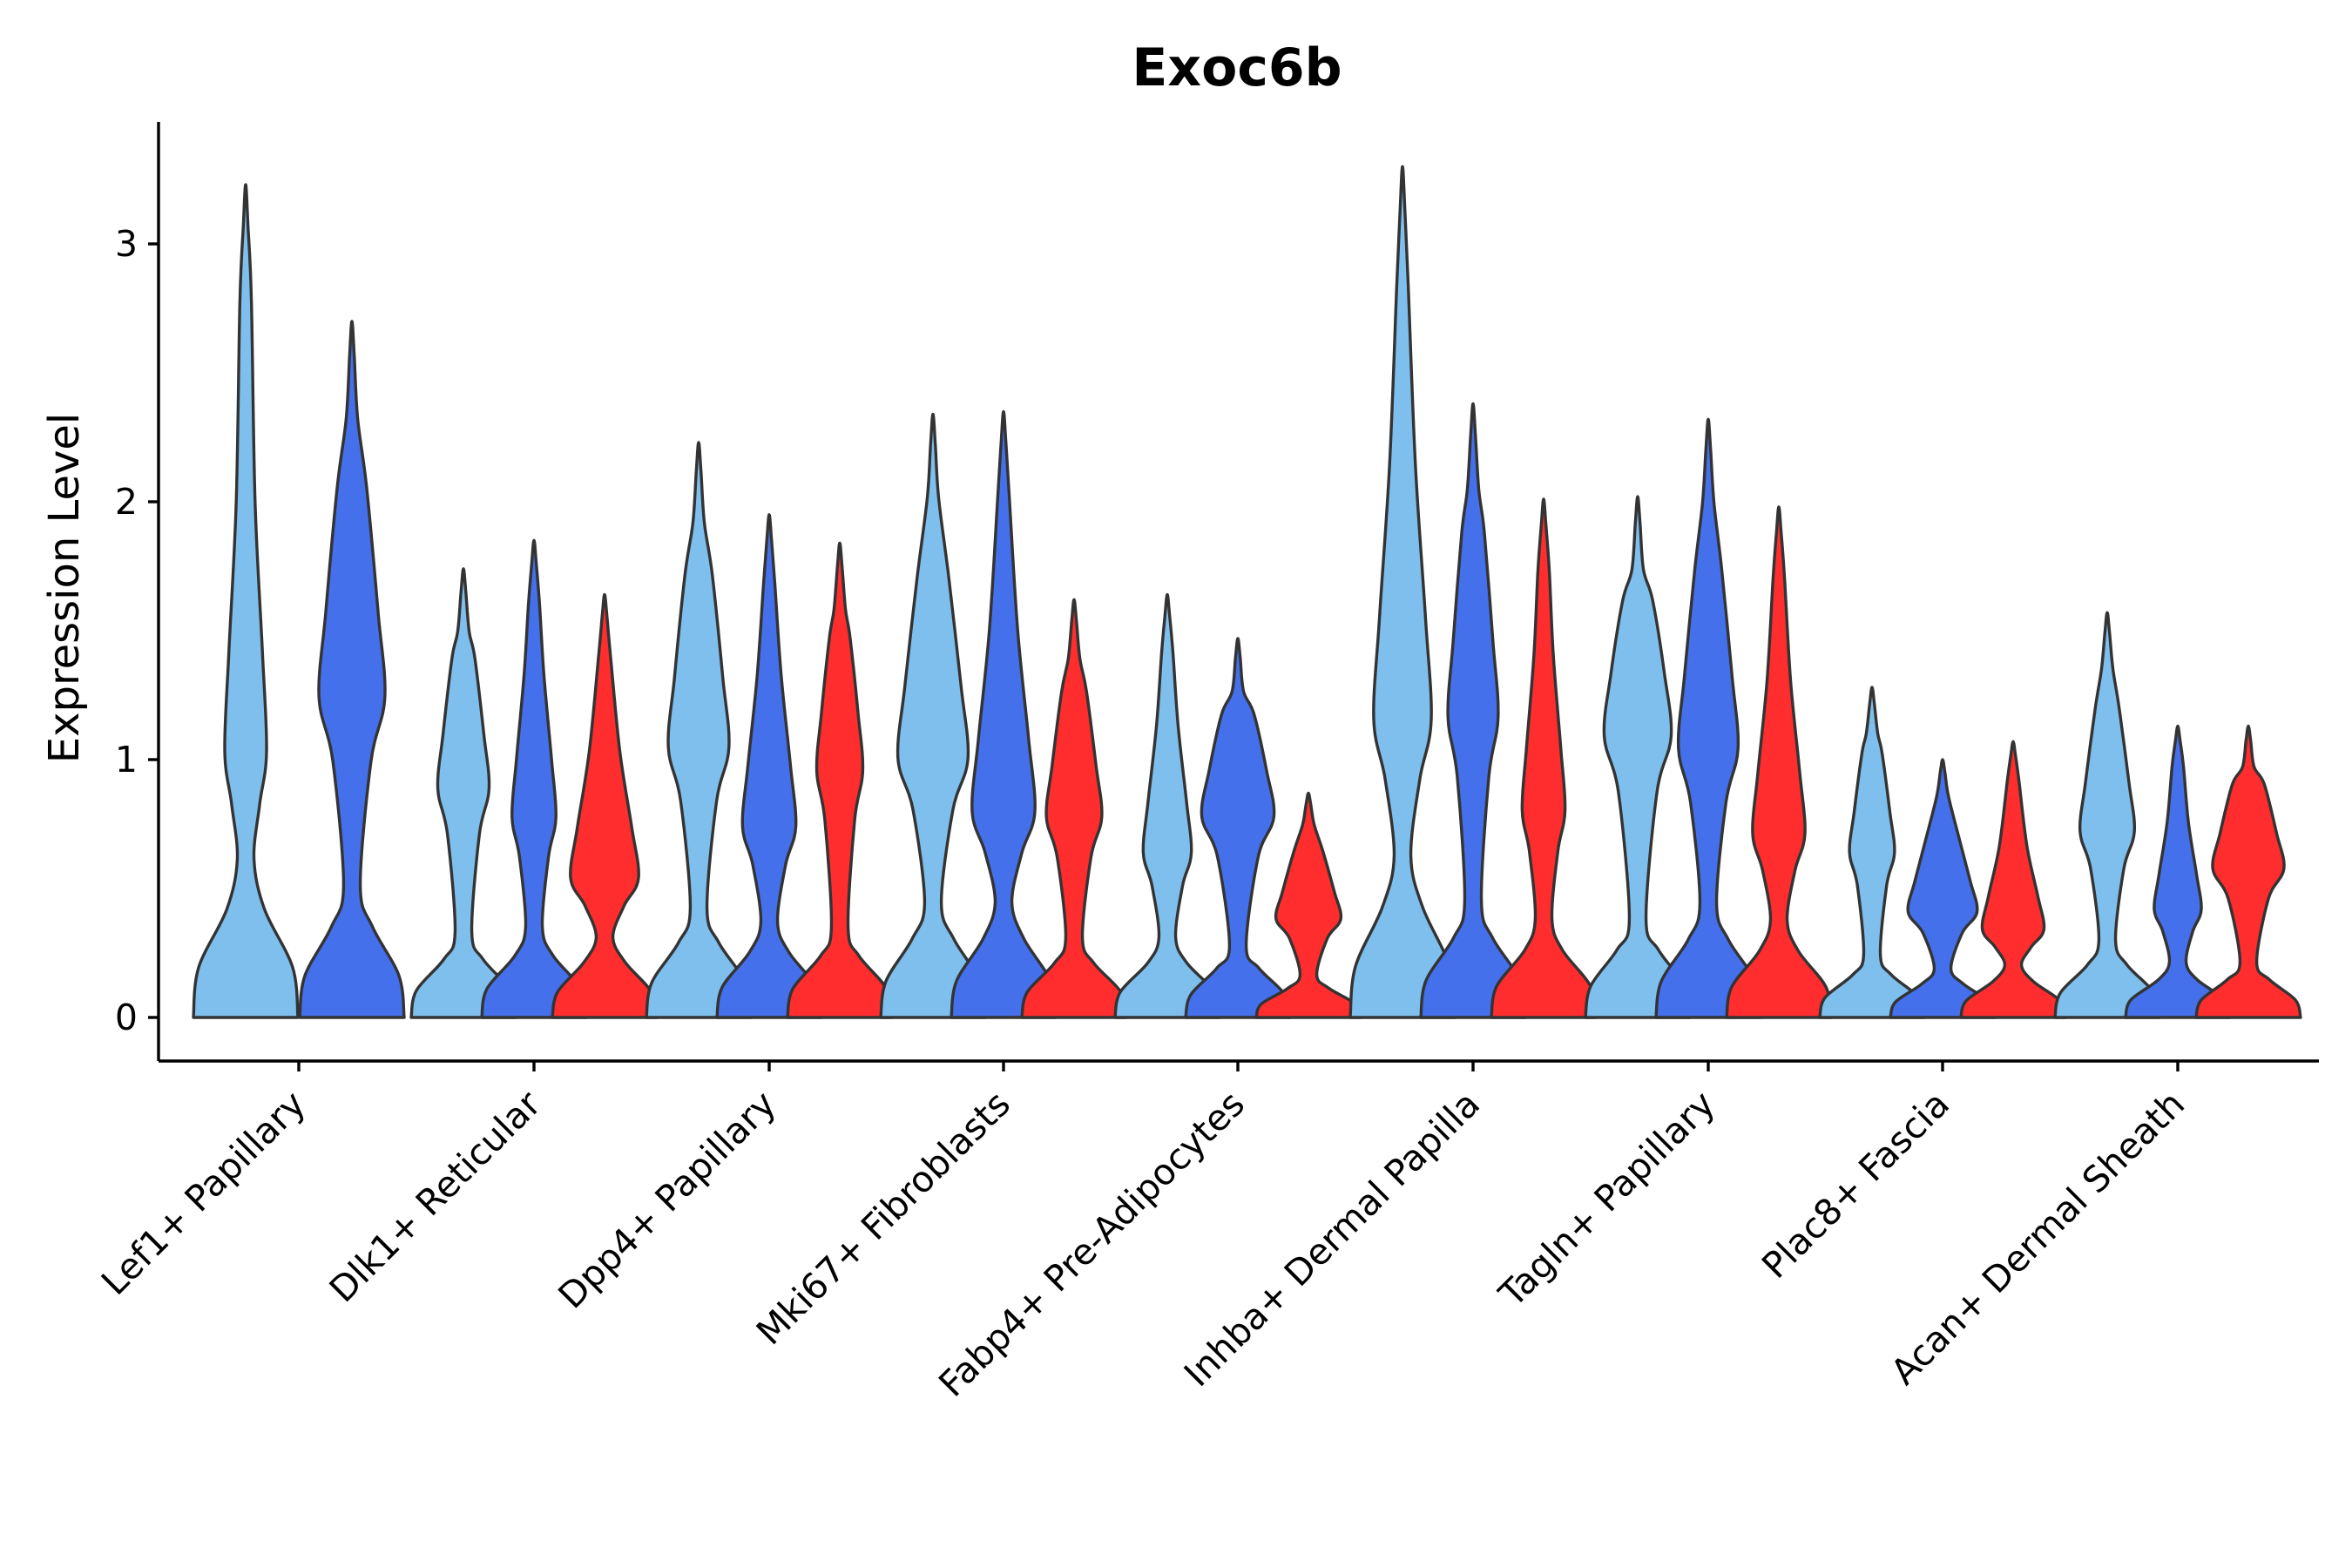 The width and height of the screenshot is (2352, 1568). Describe the element at coordinates (204, 1193) in the screenshot. I see `x-tick-label-lef1-papillary: Lef1+ Papillary` at that location.